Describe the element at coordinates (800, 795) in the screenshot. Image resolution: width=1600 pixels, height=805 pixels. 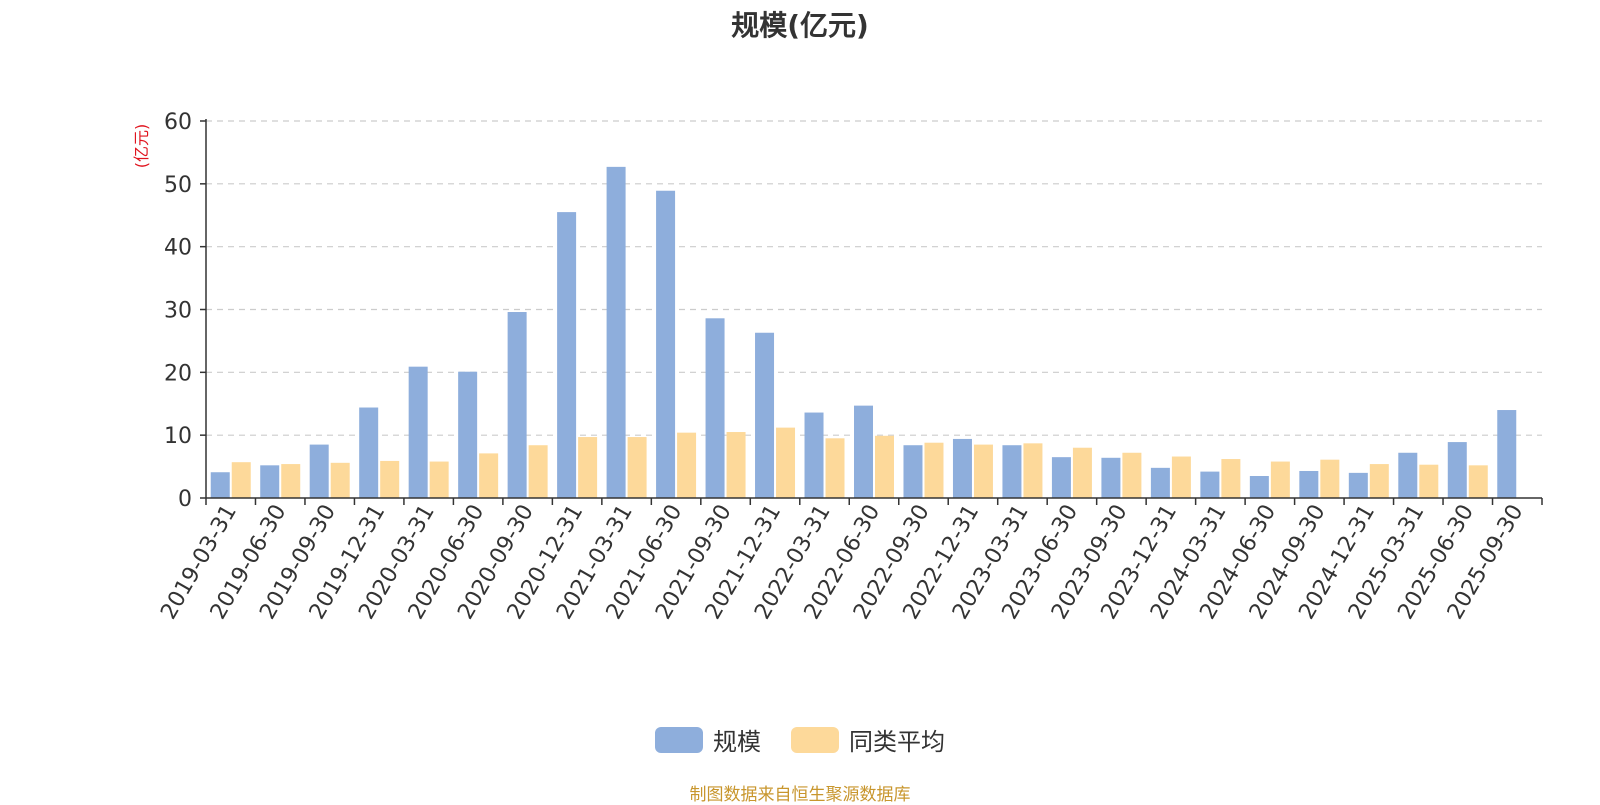
I see `source-note: 制图数据来自恒生聚源数据库` at that location.